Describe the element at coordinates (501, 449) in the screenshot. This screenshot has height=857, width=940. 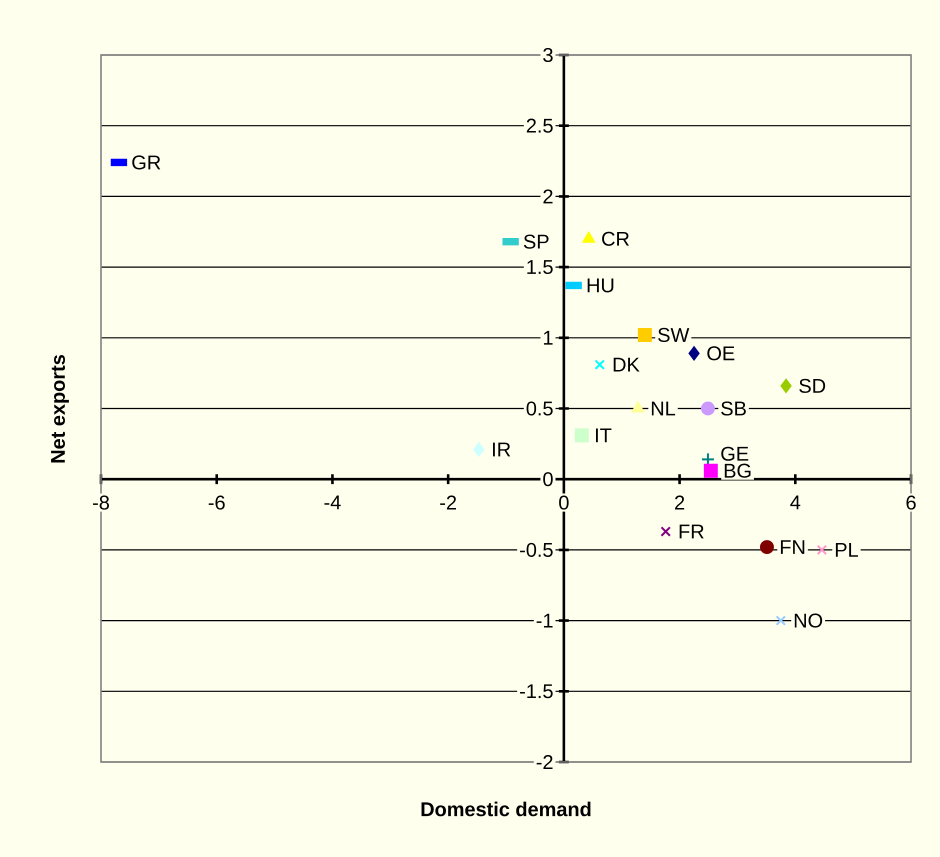
I see `series-label: IR` at that location.